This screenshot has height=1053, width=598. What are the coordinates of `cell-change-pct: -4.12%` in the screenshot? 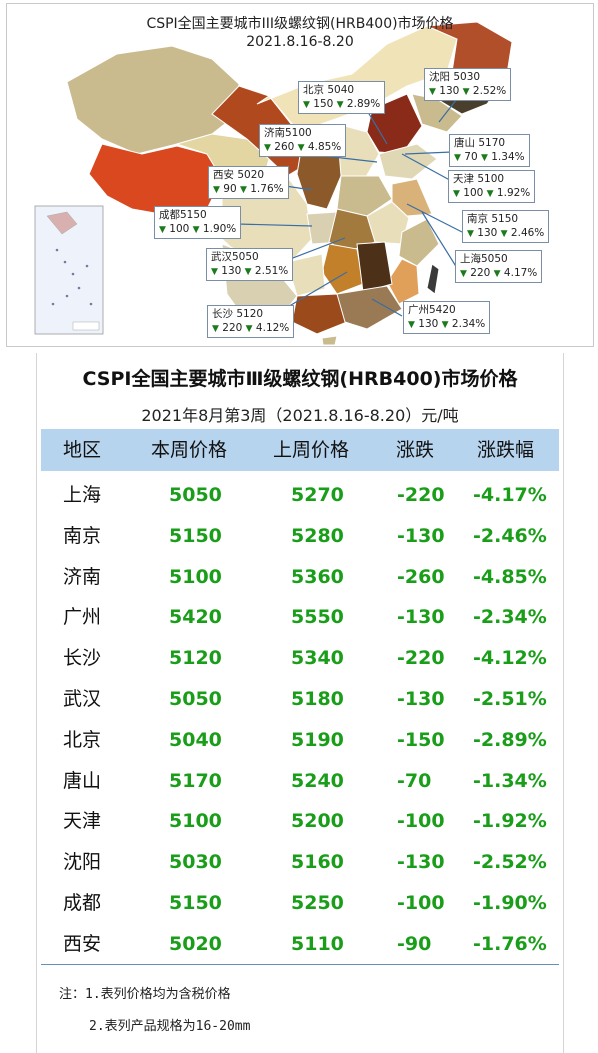 It's located at (510, 658).